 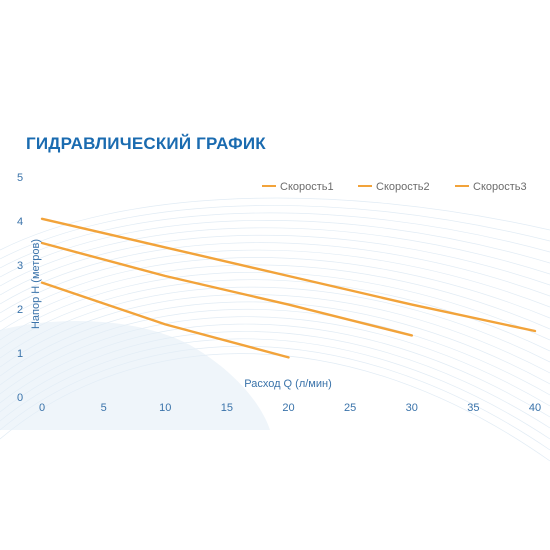 What do you see at coordinates (473, 408) in the screenshot?
I see `x-tick-label: 35` at bounding box center [473, 408].